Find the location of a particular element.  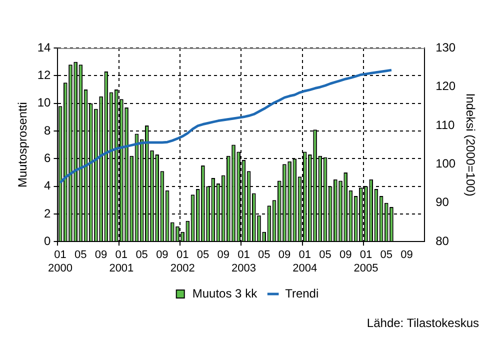

y2-tick-label: 90 is located at coordinates (443, 202).